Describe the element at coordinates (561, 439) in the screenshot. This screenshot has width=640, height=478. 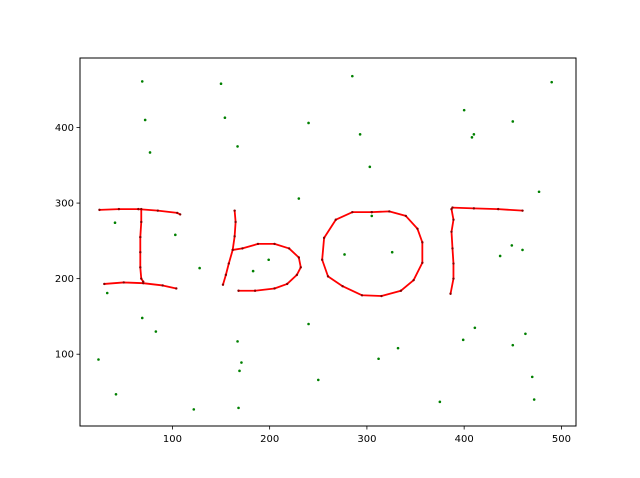
I see `x-tick-label: 500` at that location.